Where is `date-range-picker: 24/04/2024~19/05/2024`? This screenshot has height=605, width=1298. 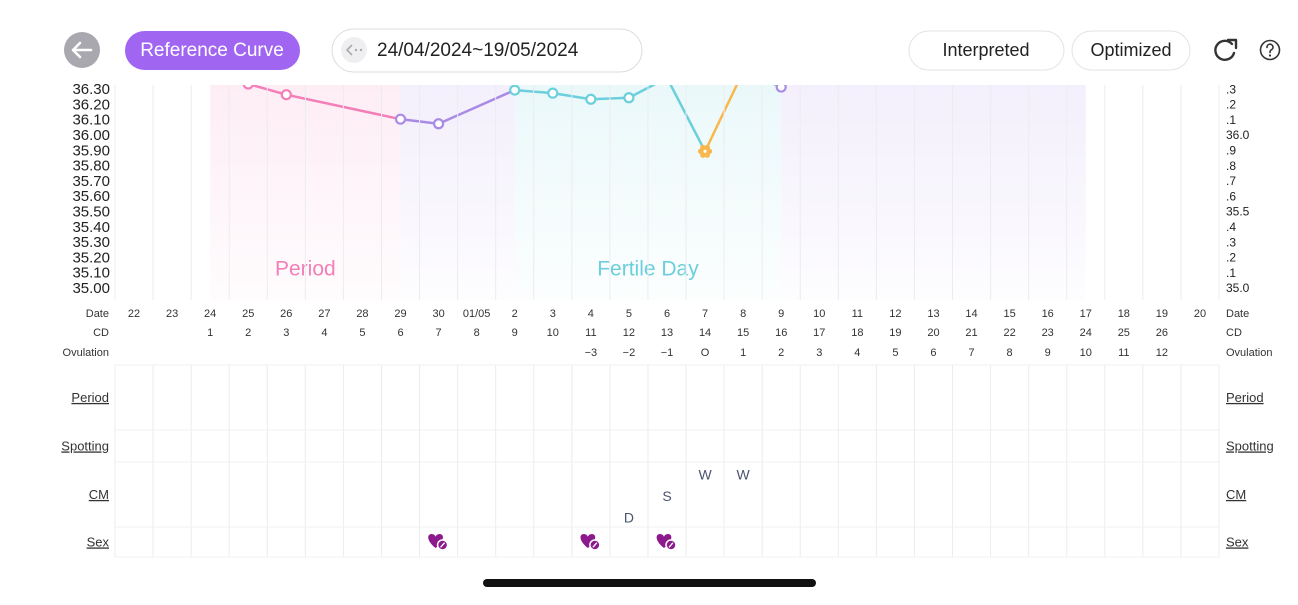
date-range-picker: 24/04/2024~19/05/2024 is located at coordinates (487, 50).